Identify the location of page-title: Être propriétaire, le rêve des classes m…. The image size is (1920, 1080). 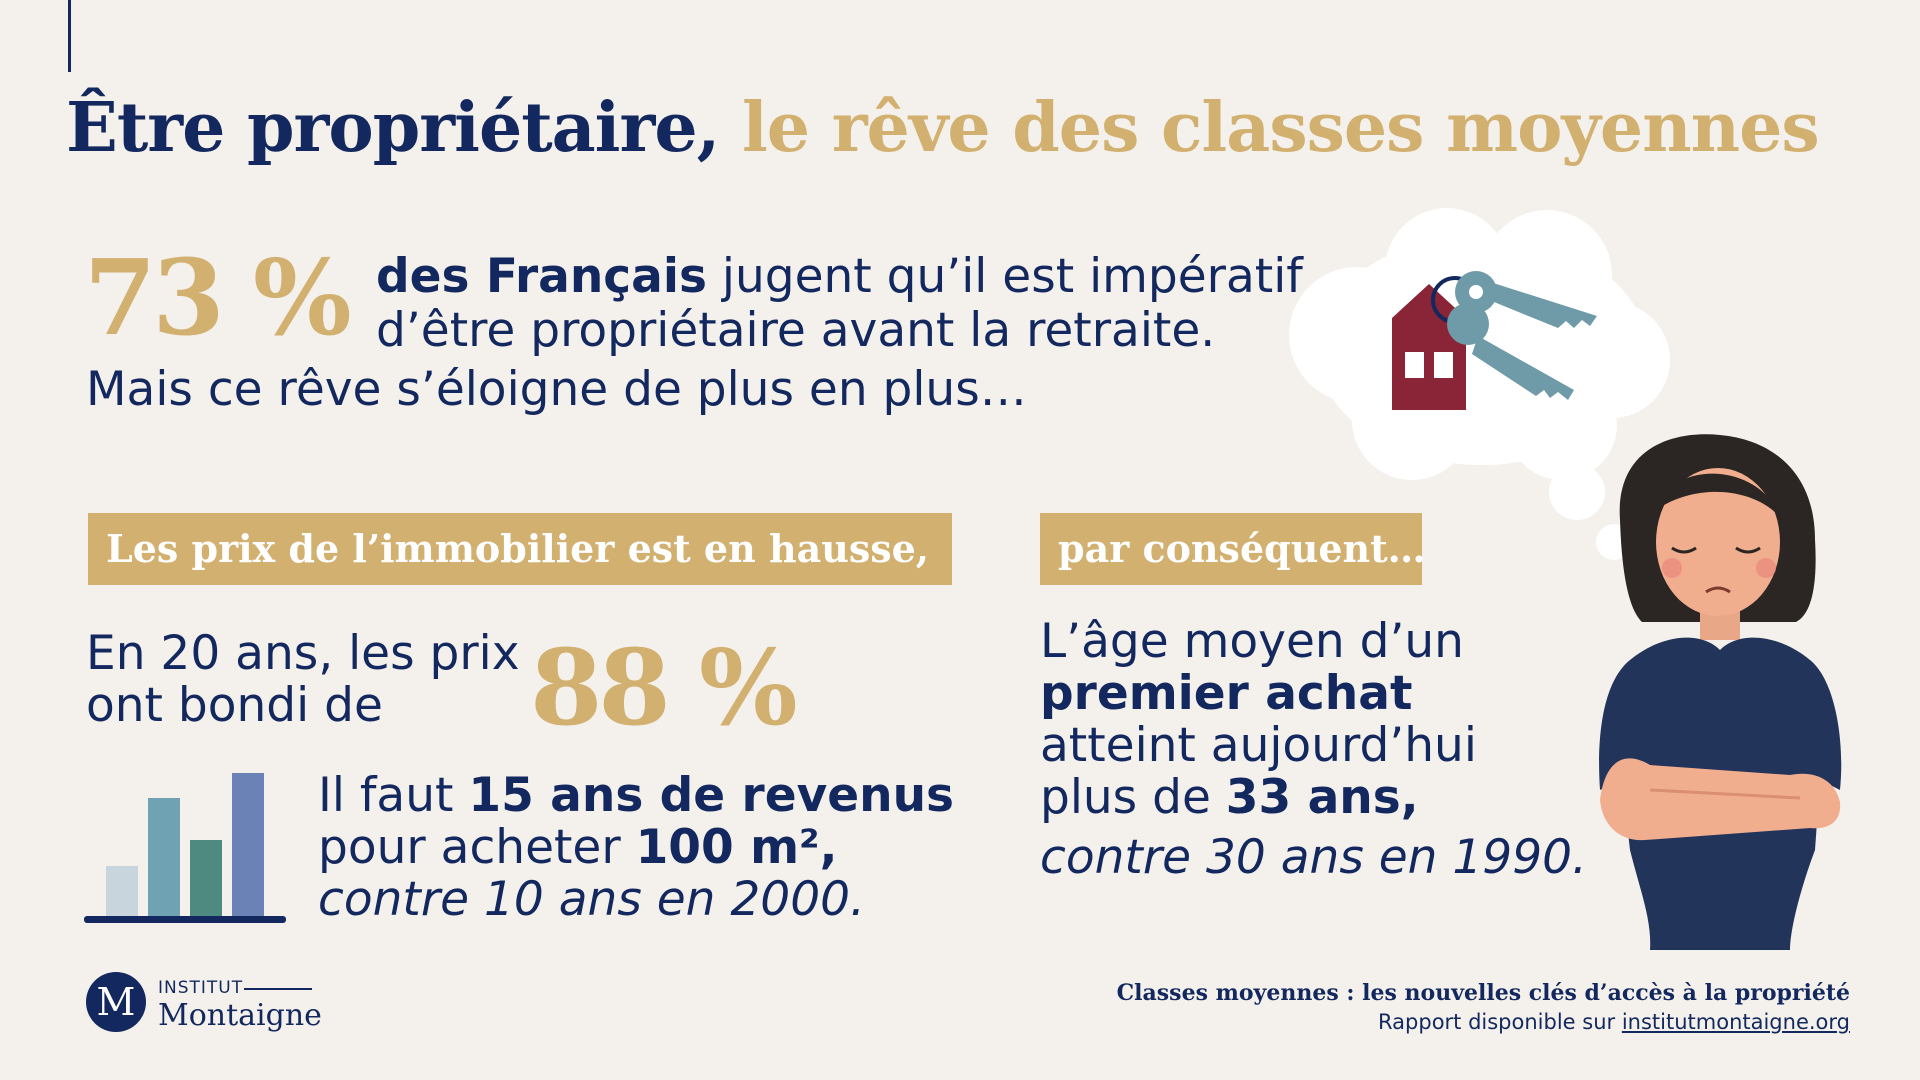
(943, 128).